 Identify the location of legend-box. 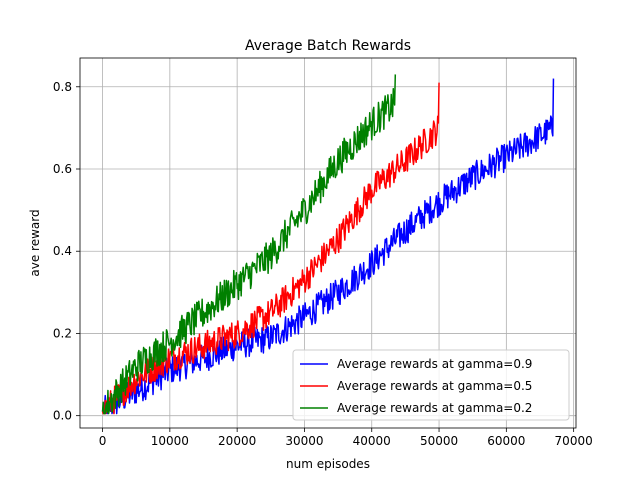
(431, 385).